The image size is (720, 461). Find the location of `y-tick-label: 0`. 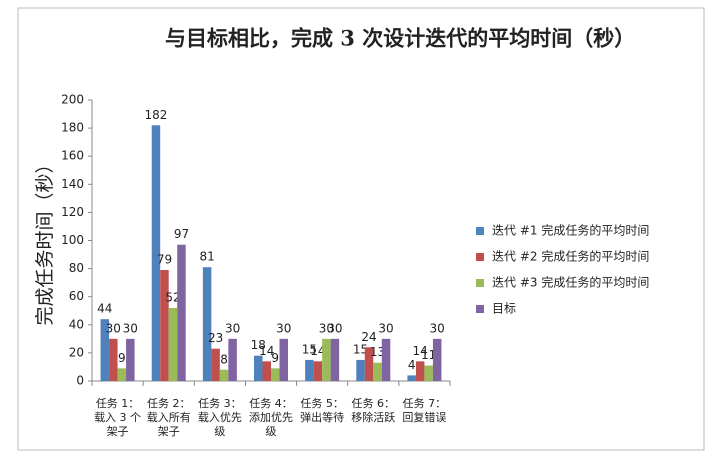

y-tick-label: 0 is located at coordinates (80, 381).